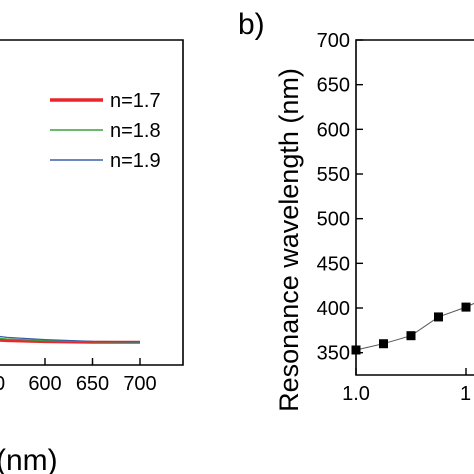 This screenshot has height=474, width=474. Describe the element at coordinates (406, 386) in the screenshot. I see `panel-b-x-ticks: 1.0 1` at that location.